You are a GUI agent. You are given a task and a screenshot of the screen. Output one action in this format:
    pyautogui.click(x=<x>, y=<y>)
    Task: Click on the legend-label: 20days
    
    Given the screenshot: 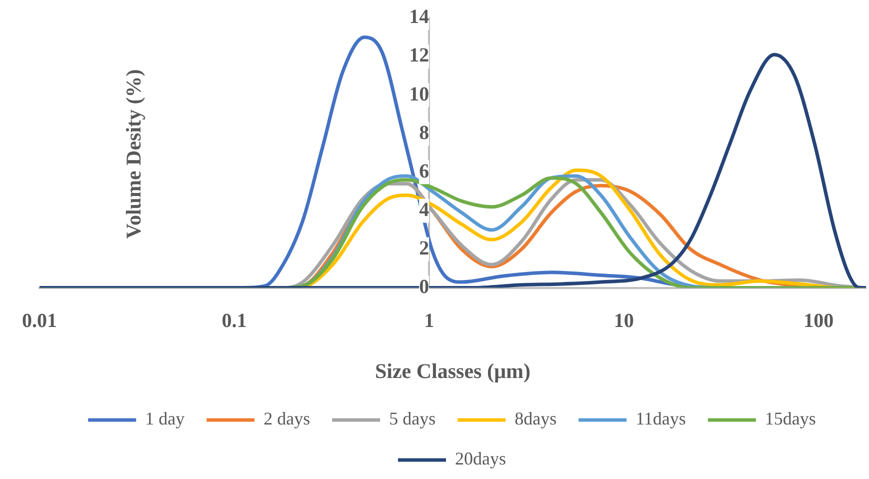 What is the action you would take?
    pyautogui.click(x=480, y=458)
    